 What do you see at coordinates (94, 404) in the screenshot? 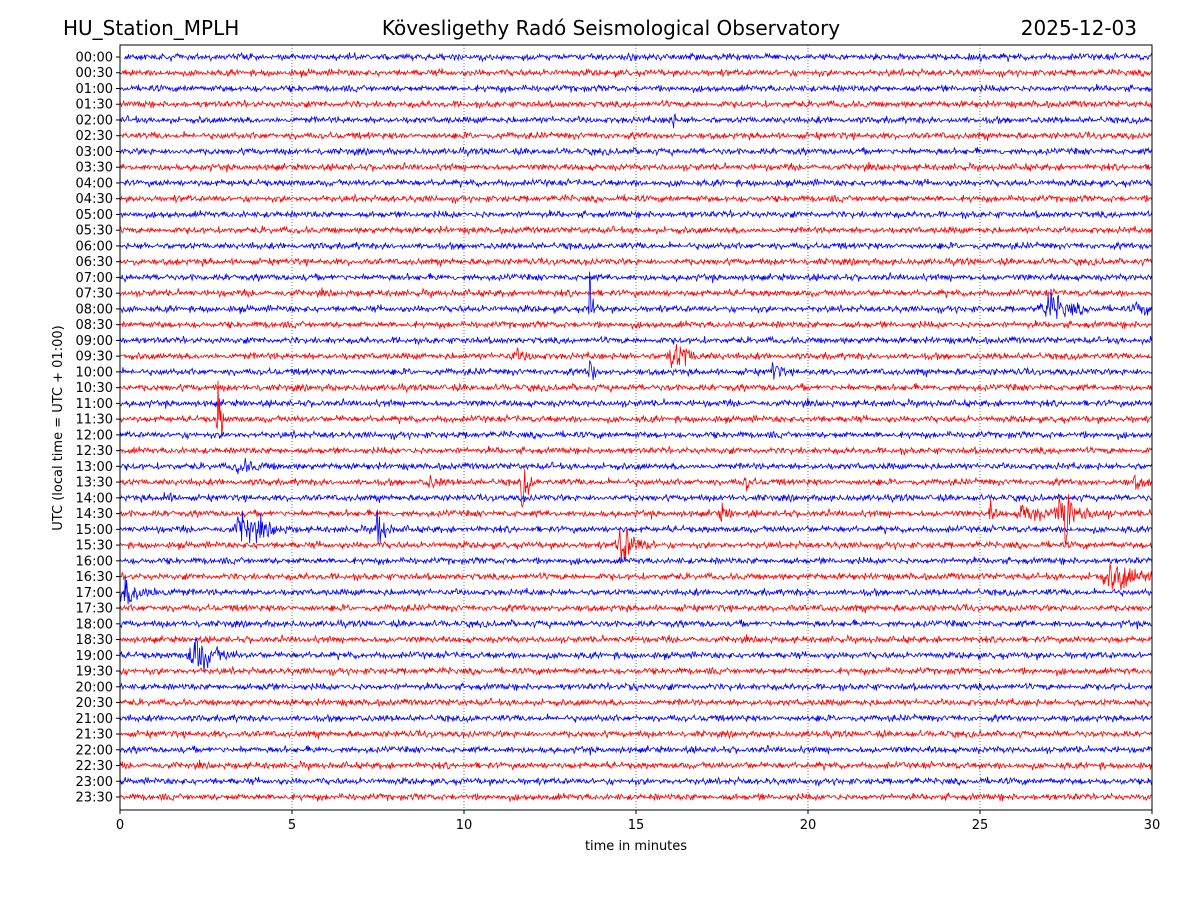
I see `y-tick-label: 11:00` at bounding box center [94, 404].